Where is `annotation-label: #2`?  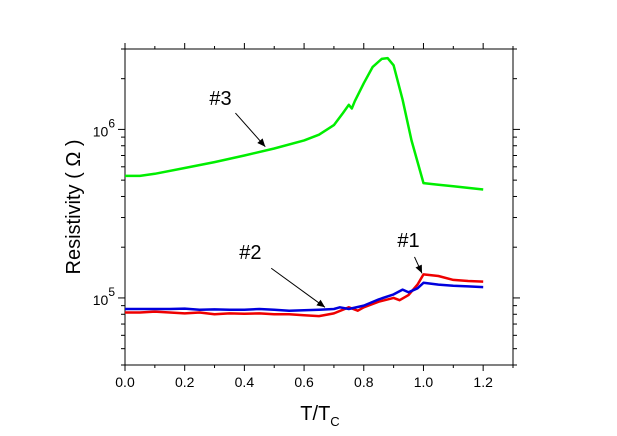
annotation-label: #2 is located at coordinates (250, 253).